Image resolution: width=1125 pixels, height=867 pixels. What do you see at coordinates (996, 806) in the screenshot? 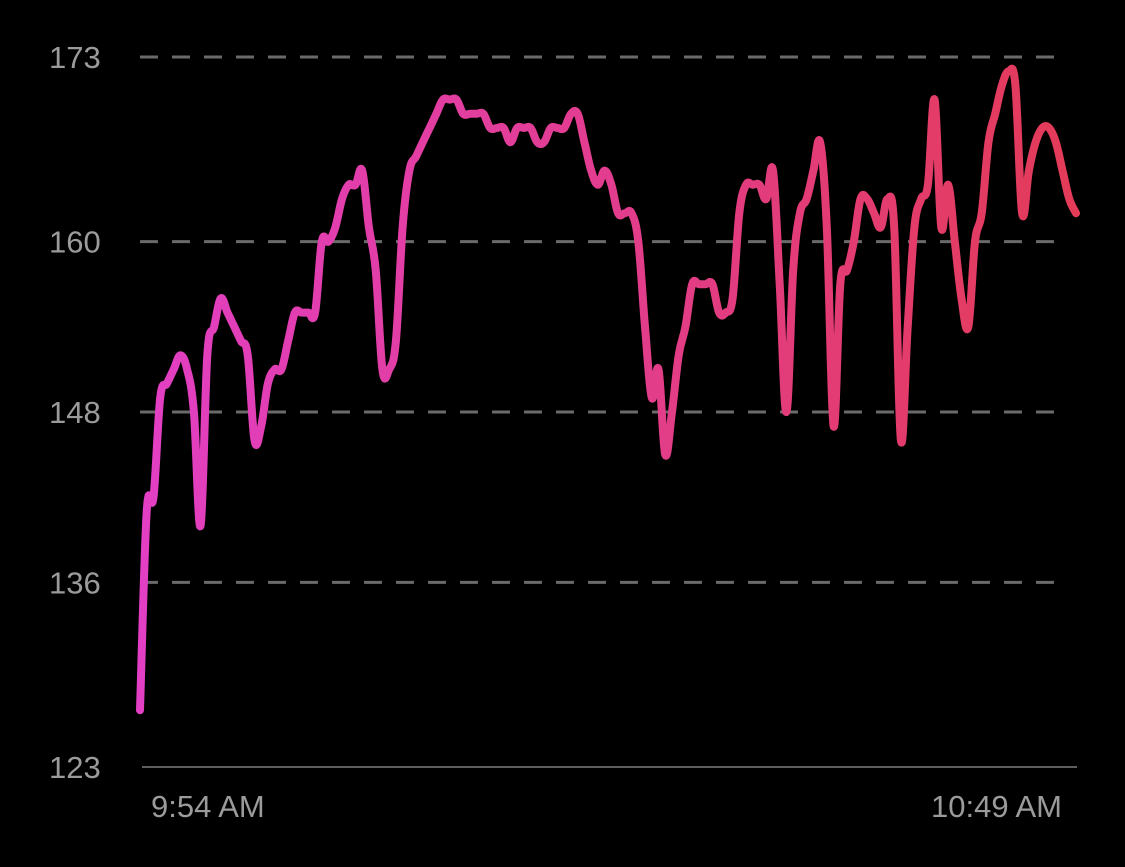
I see `x-tick-label: 10:49 AM` at bounding box center [996, 806].